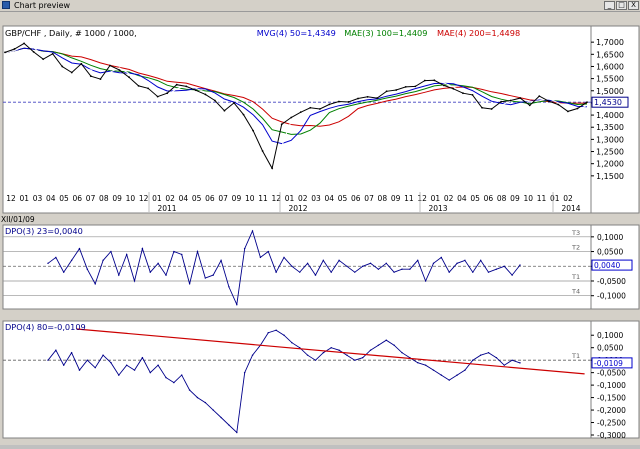  Describe the element at coordinates (611, 281) in the screenshot. I see `dpo1-ytick-label: -0,0500` at that location.